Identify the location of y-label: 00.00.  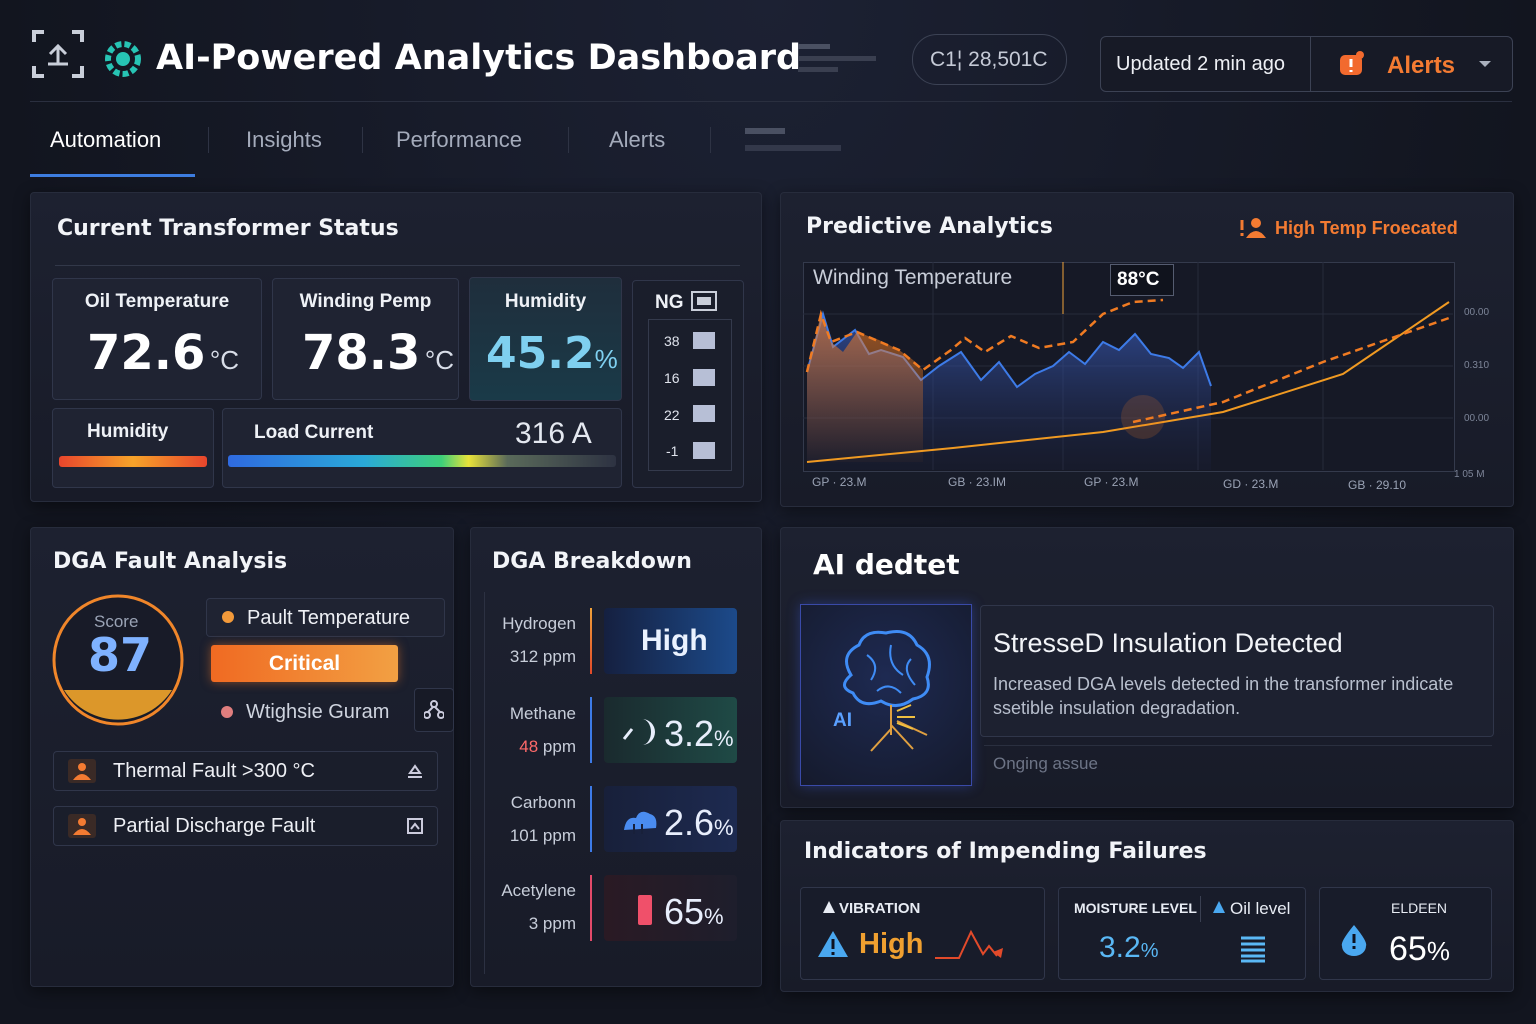
(1477, 418).